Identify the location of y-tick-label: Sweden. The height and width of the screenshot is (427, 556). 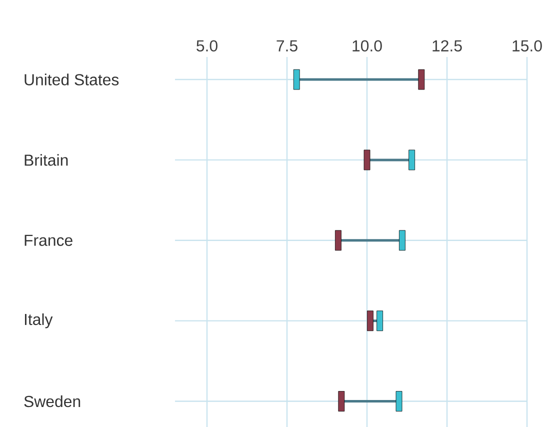
(52, 401).